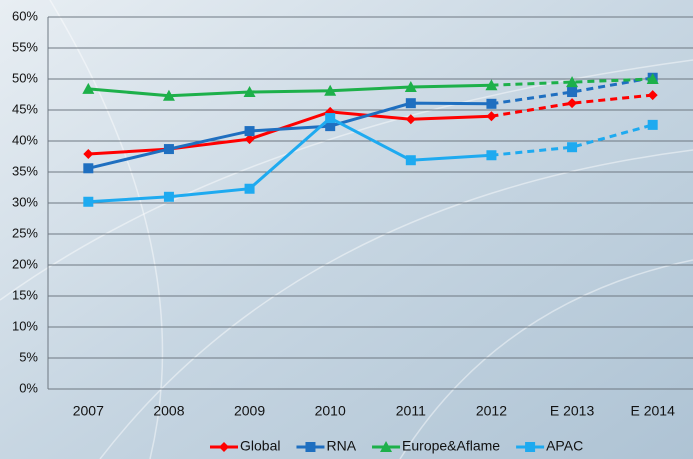  What do you see at coordinates (25, 294) in the screenshot?
I see `y-tick-label: 15%` at bounding box center [25, 294].